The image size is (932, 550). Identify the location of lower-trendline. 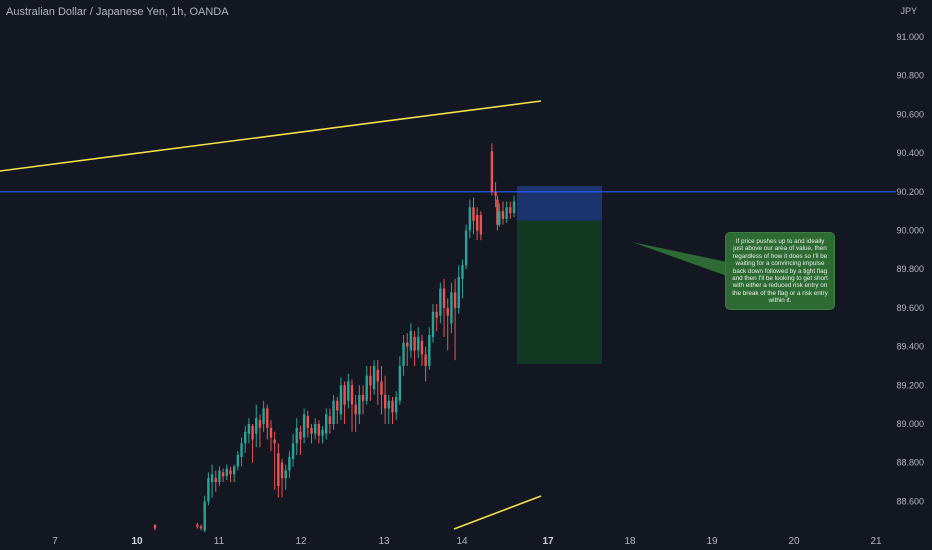
(497, 512).